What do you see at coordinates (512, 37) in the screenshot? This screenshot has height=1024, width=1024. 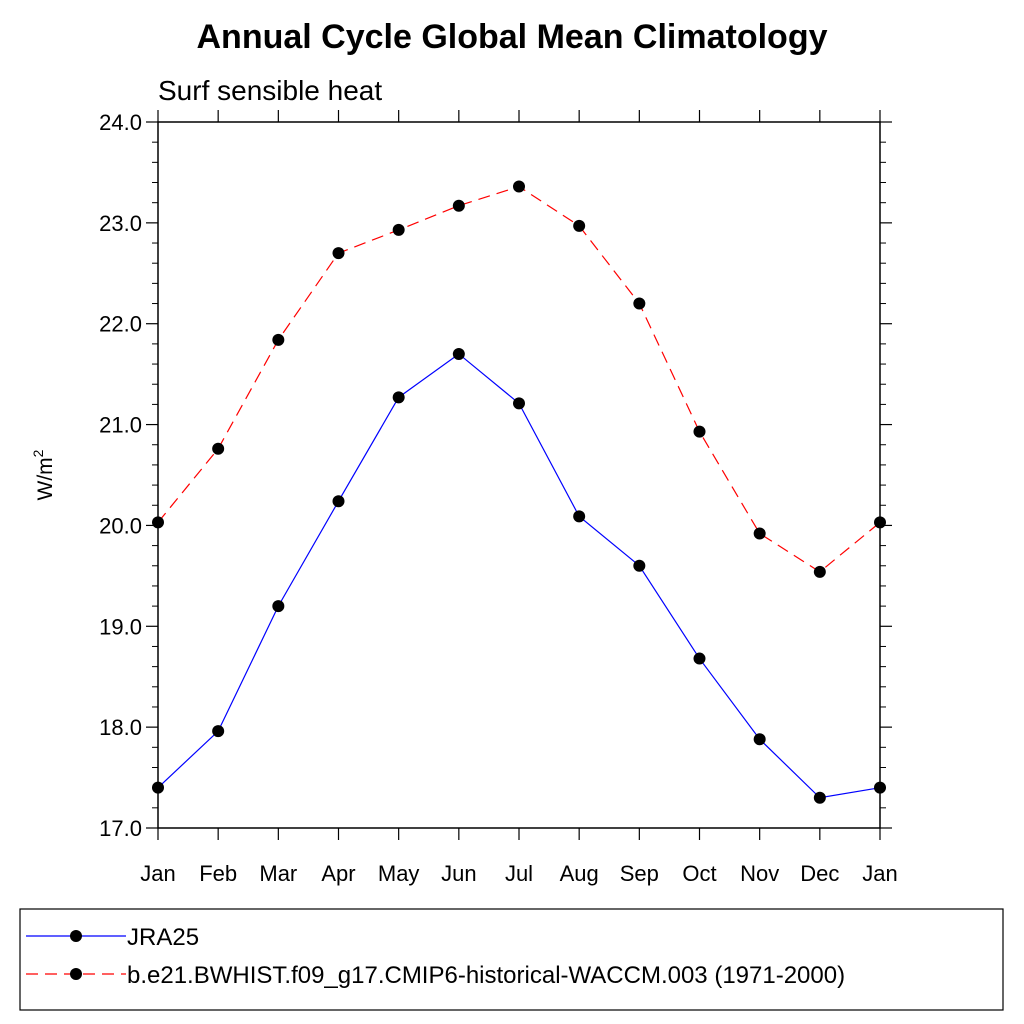 I see `chart-title: Annual Cycle Global Mean Climatology` at bounding box center [512, 37].